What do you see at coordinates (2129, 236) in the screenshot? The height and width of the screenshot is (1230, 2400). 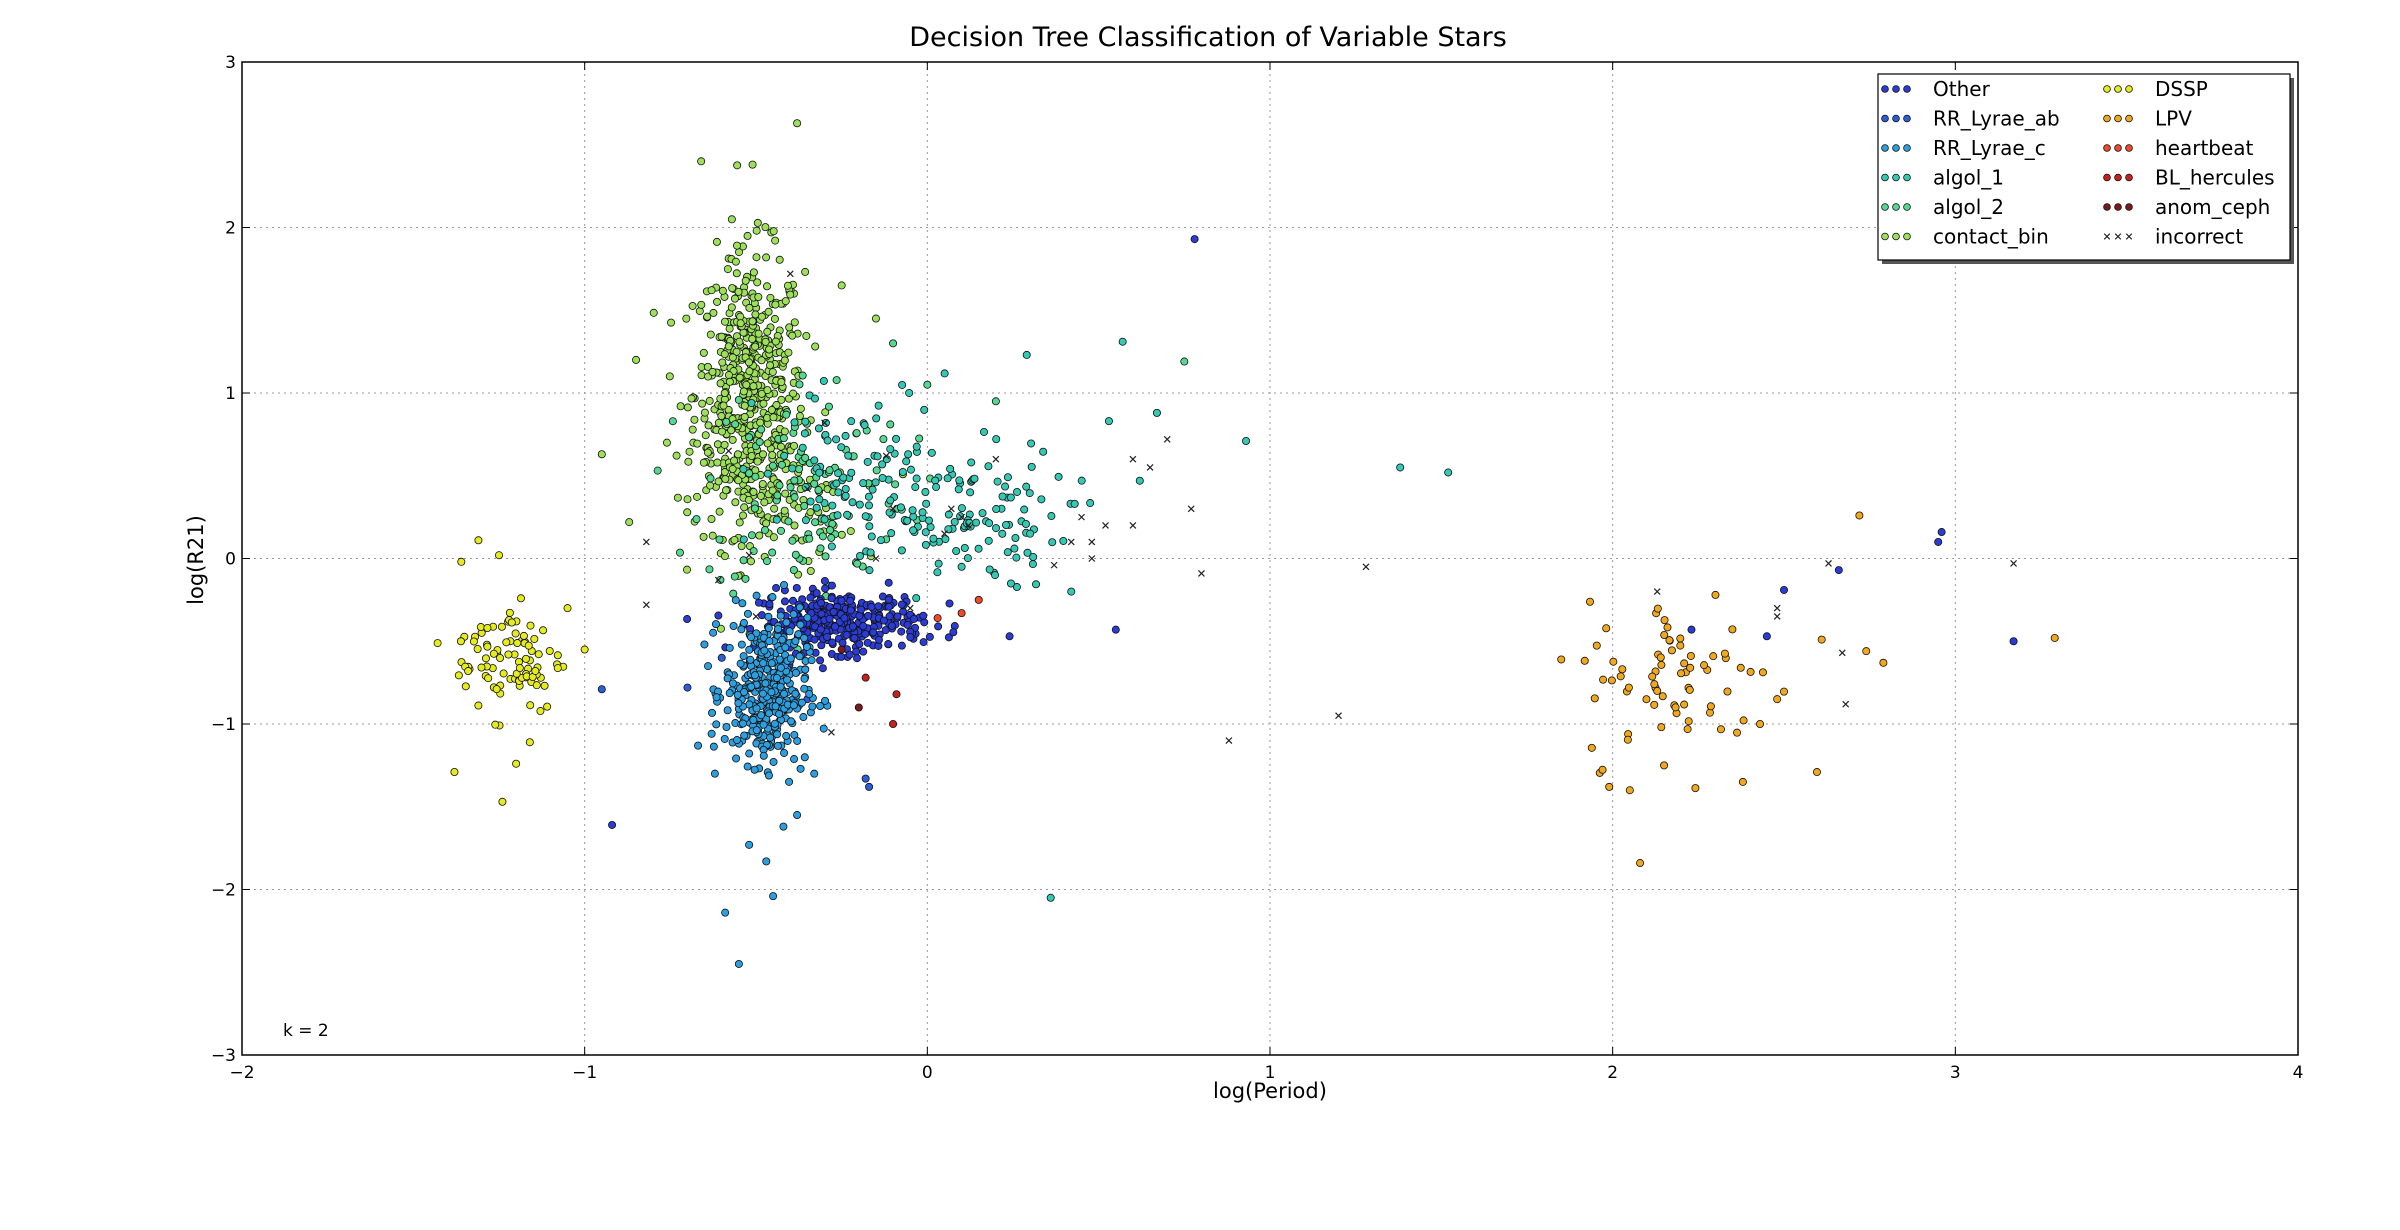 I see `legend-marker-stroke` at bounding box center [2129, 236].